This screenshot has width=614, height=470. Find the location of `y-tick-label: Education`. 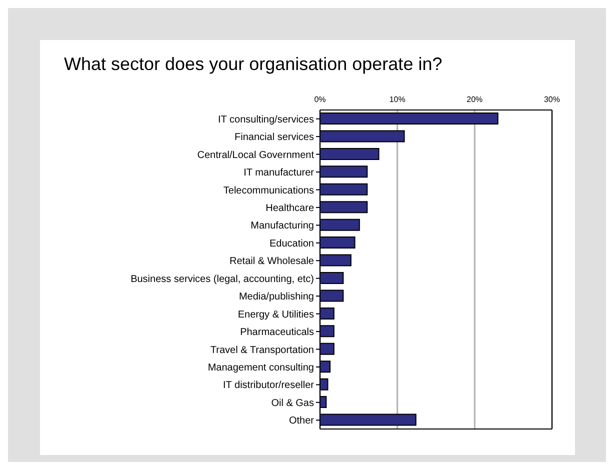

y-tick-label: Education is located at coordinates (292, 244).